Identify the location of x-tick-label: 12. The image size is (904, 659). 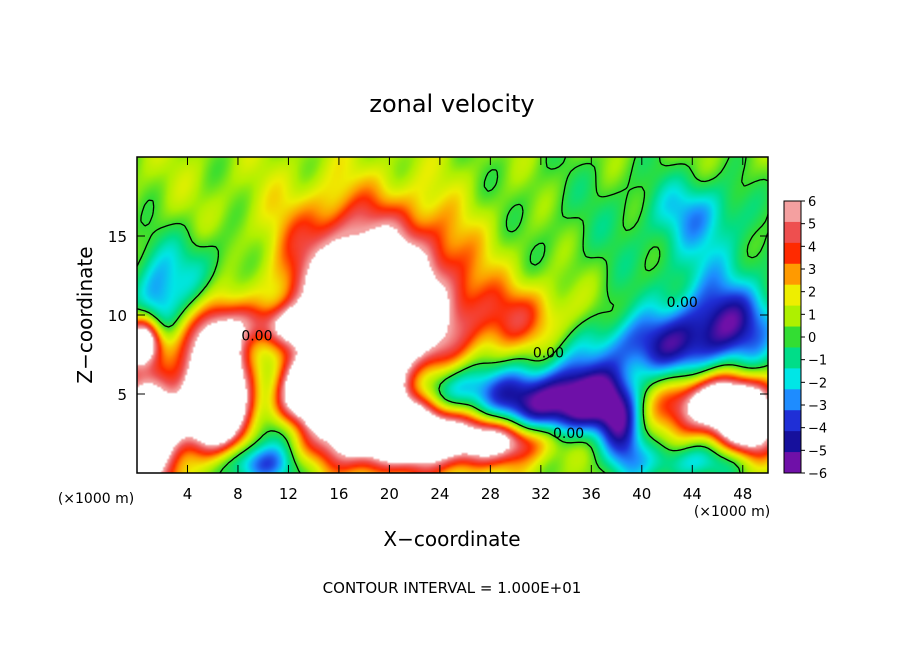
(288, 494).